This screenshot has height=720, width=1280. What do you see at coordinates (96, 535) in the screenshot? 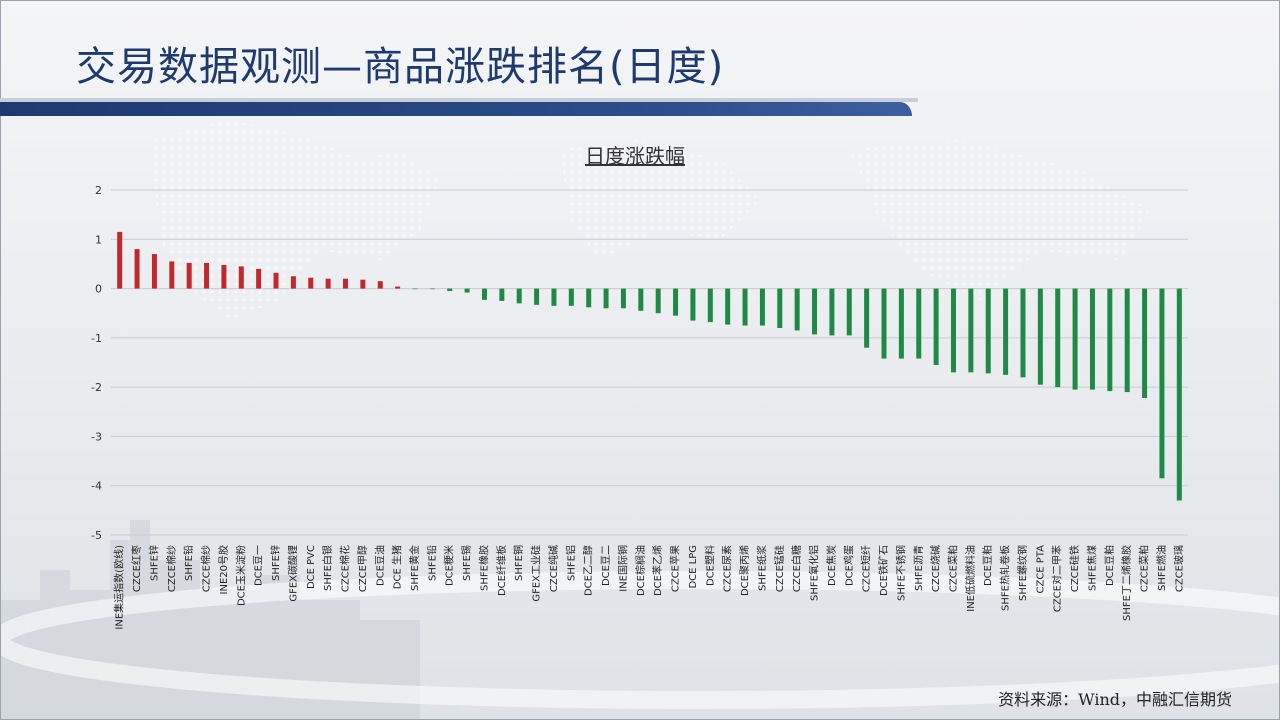
I see `y-tick-label: -5` at bounding box center [96, 535].